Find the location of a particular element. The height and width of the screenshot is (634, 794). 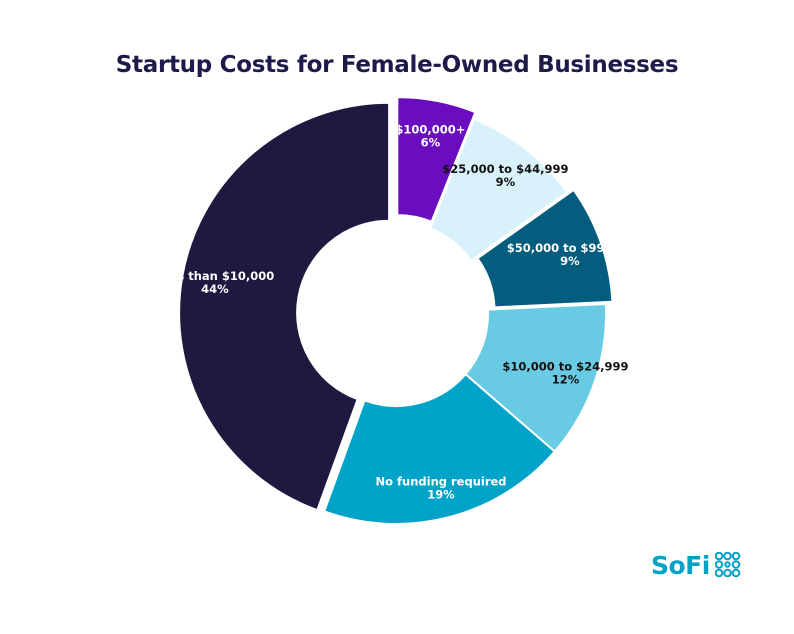

slice-label: $50,000 to $99,999 9% is located at coordinates (570, 254).